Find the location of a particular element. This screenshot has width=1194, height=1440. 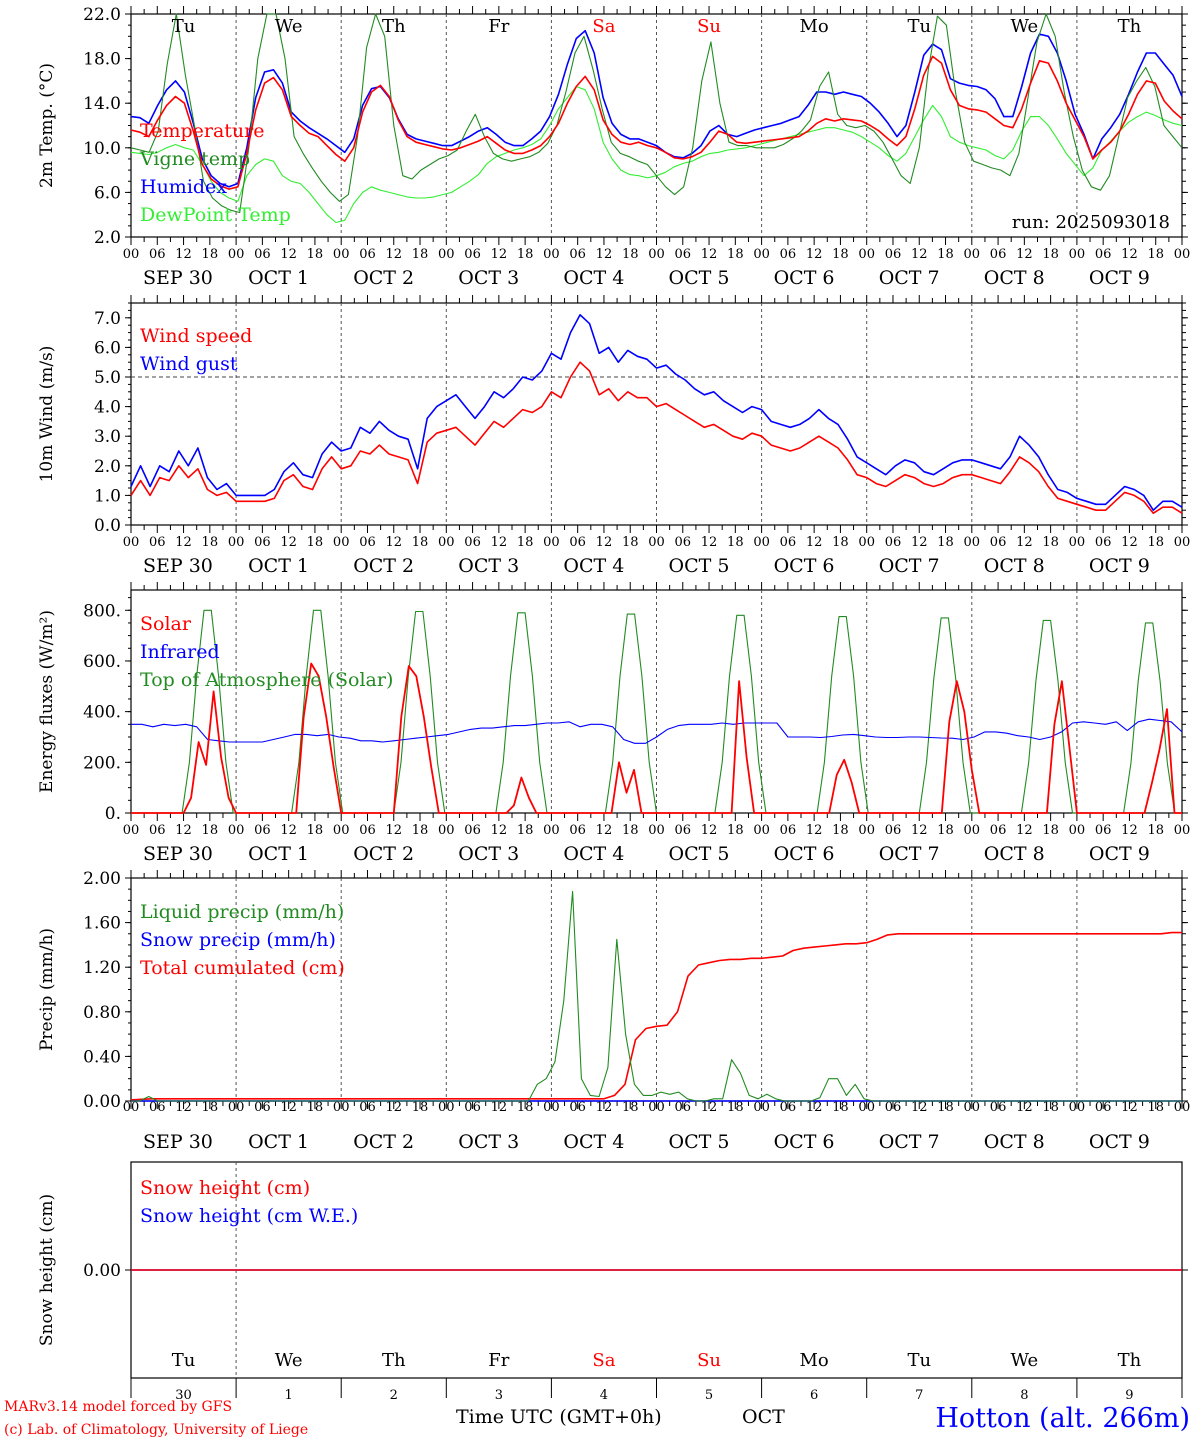

weekday-label: Su is located at coordinates (709, 1360).